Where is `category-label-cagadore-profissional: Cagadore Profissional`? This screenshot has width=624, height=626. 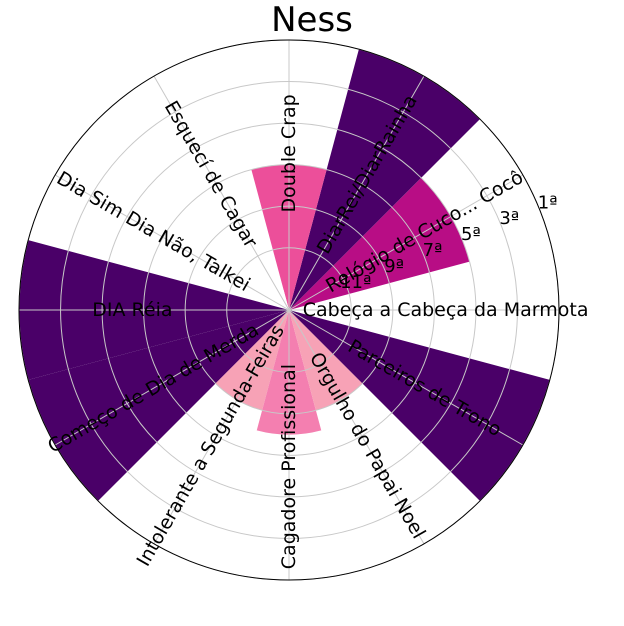
category-label-cagadore-profissional: Cagadore Profissional is located at coordinates (289, 466).